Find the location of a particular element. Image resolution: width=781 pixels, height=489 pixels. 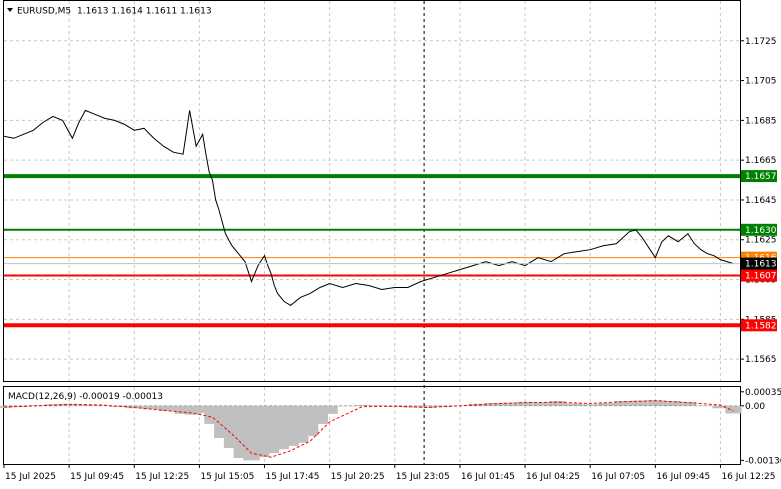

price-tick-label: 1.1665 is located at coordinates (761, 161).